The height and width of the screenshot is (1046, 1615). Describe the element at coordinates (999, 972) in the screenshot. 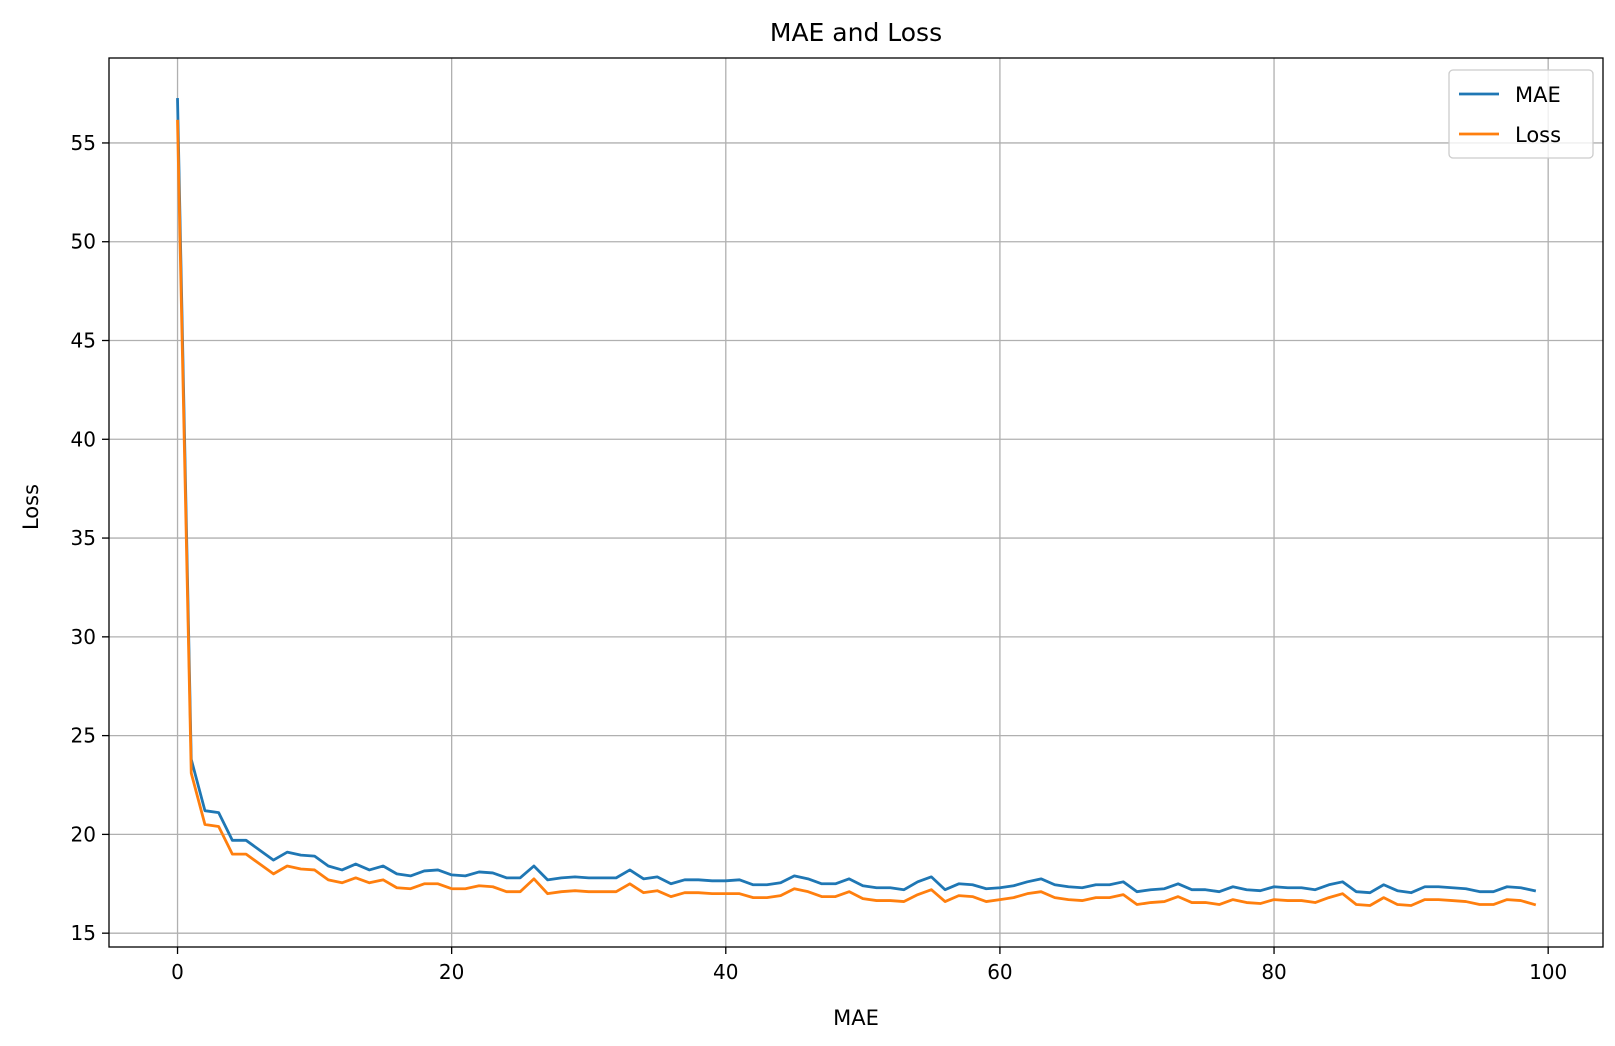

I see `x-tick-label: 60` at that location.